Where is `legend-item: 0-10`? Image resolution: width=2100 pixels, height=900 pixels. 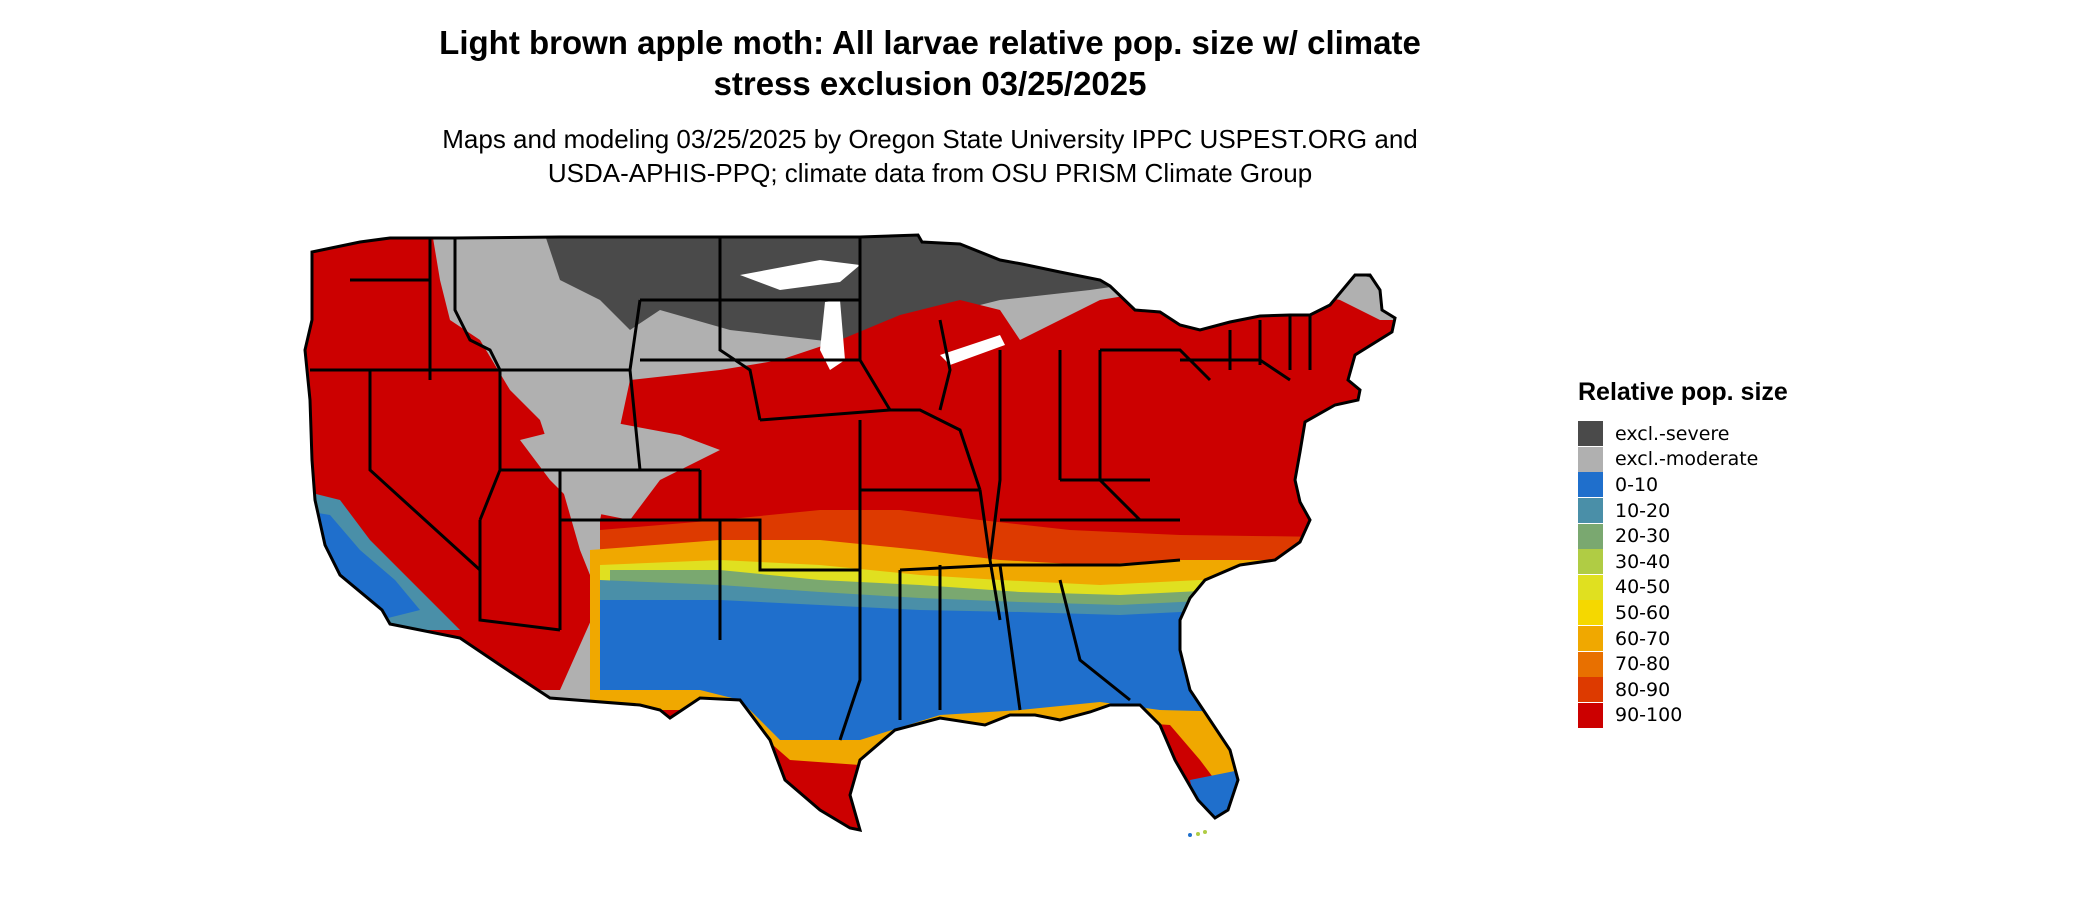
legend-item: 0-10 is located at coordinates (1683, 485).